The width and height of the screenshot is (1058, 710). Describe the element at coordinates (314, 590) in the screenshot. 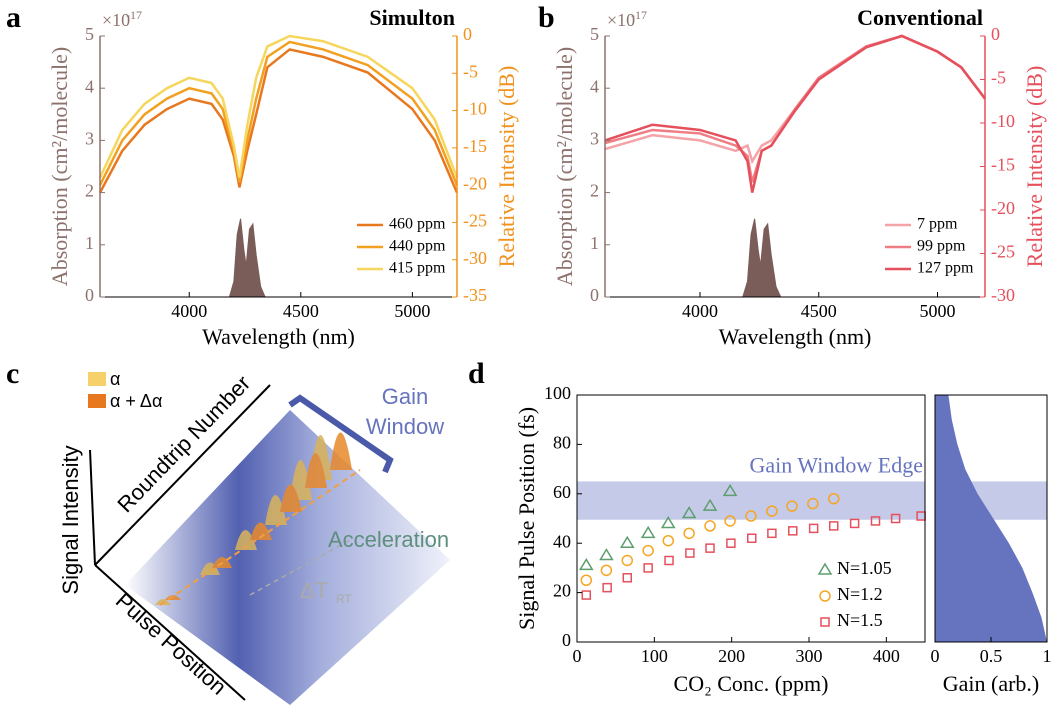

I see `delta-label: ΔT` at that location.